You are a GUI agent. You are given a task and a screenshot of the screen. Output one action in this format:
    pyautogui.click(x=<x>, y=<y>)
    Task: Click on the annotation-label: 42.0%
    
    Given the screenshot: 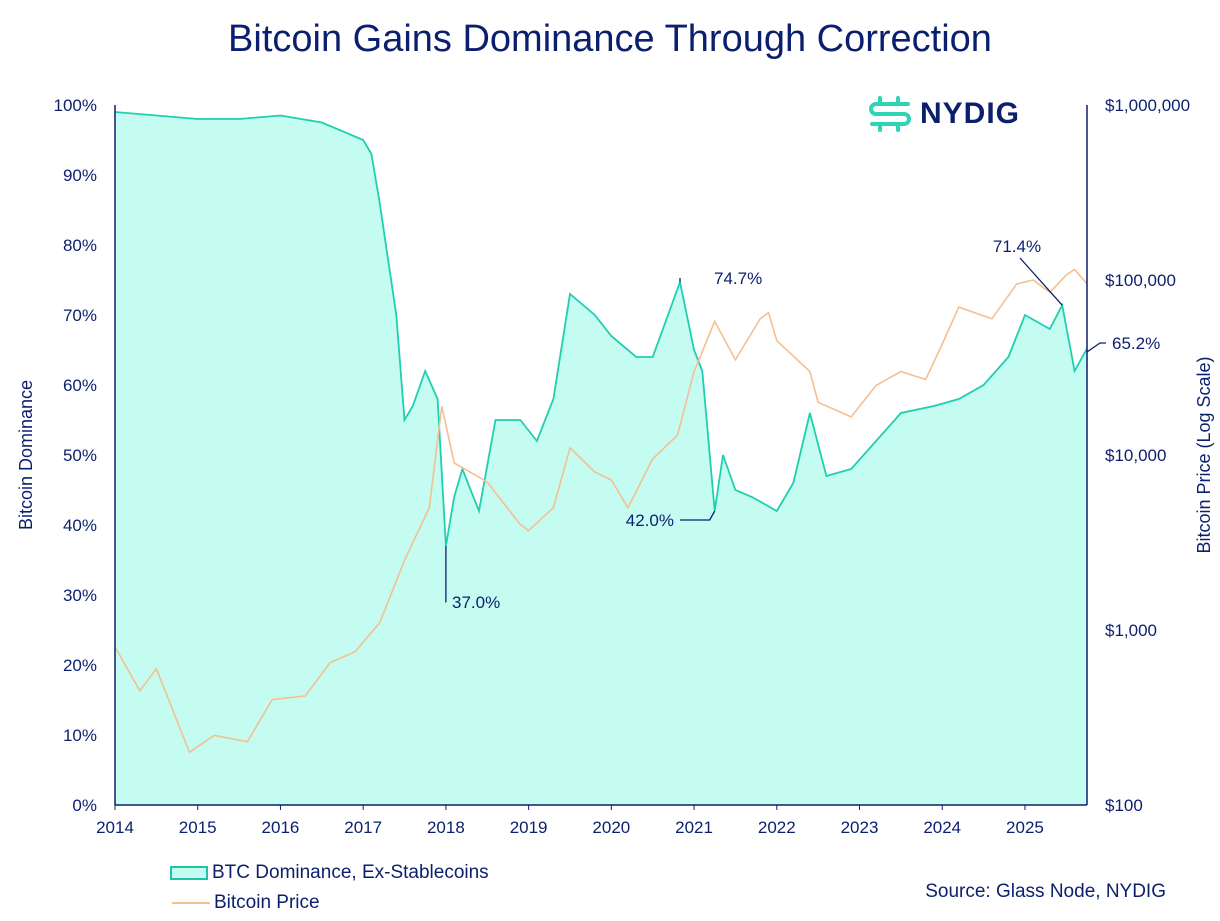 What is the action you would take?
    pyautogui.click(x=650, y=520)
    